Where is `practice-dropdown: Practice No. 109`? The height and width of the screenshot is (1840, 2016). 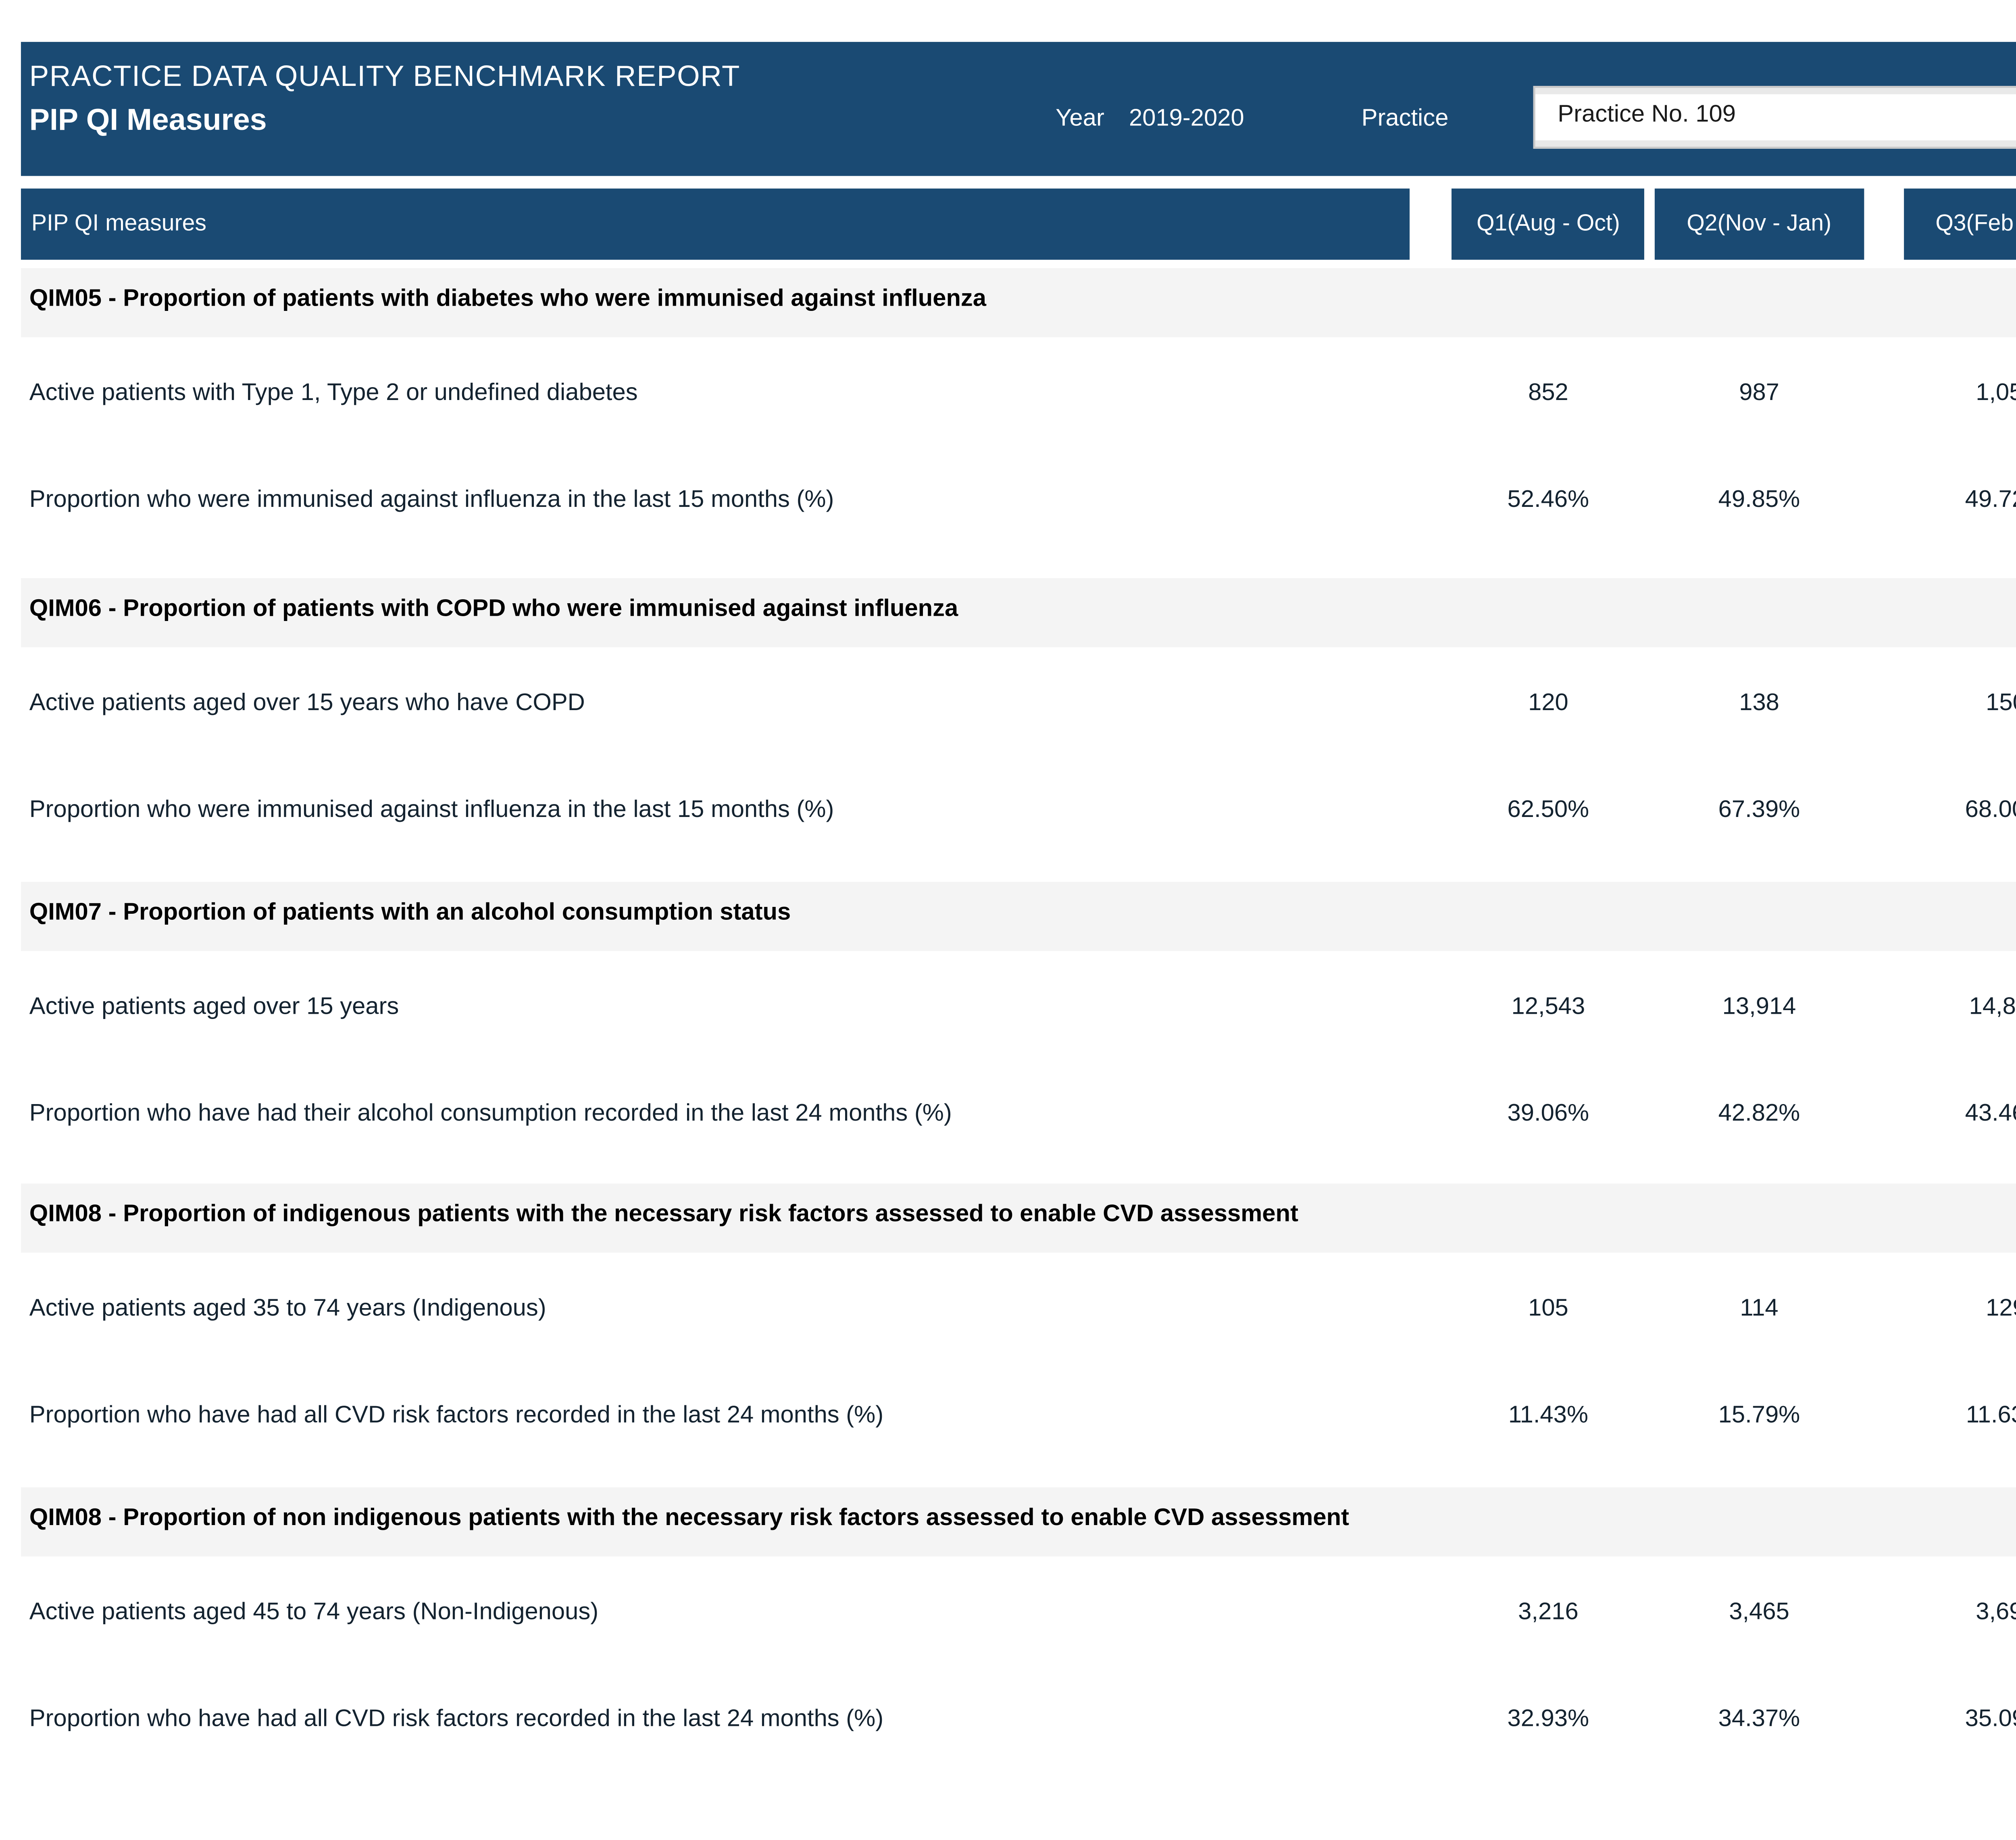 practice-dropdown: Practice No. 109 is located at coordinates (1774, 117).